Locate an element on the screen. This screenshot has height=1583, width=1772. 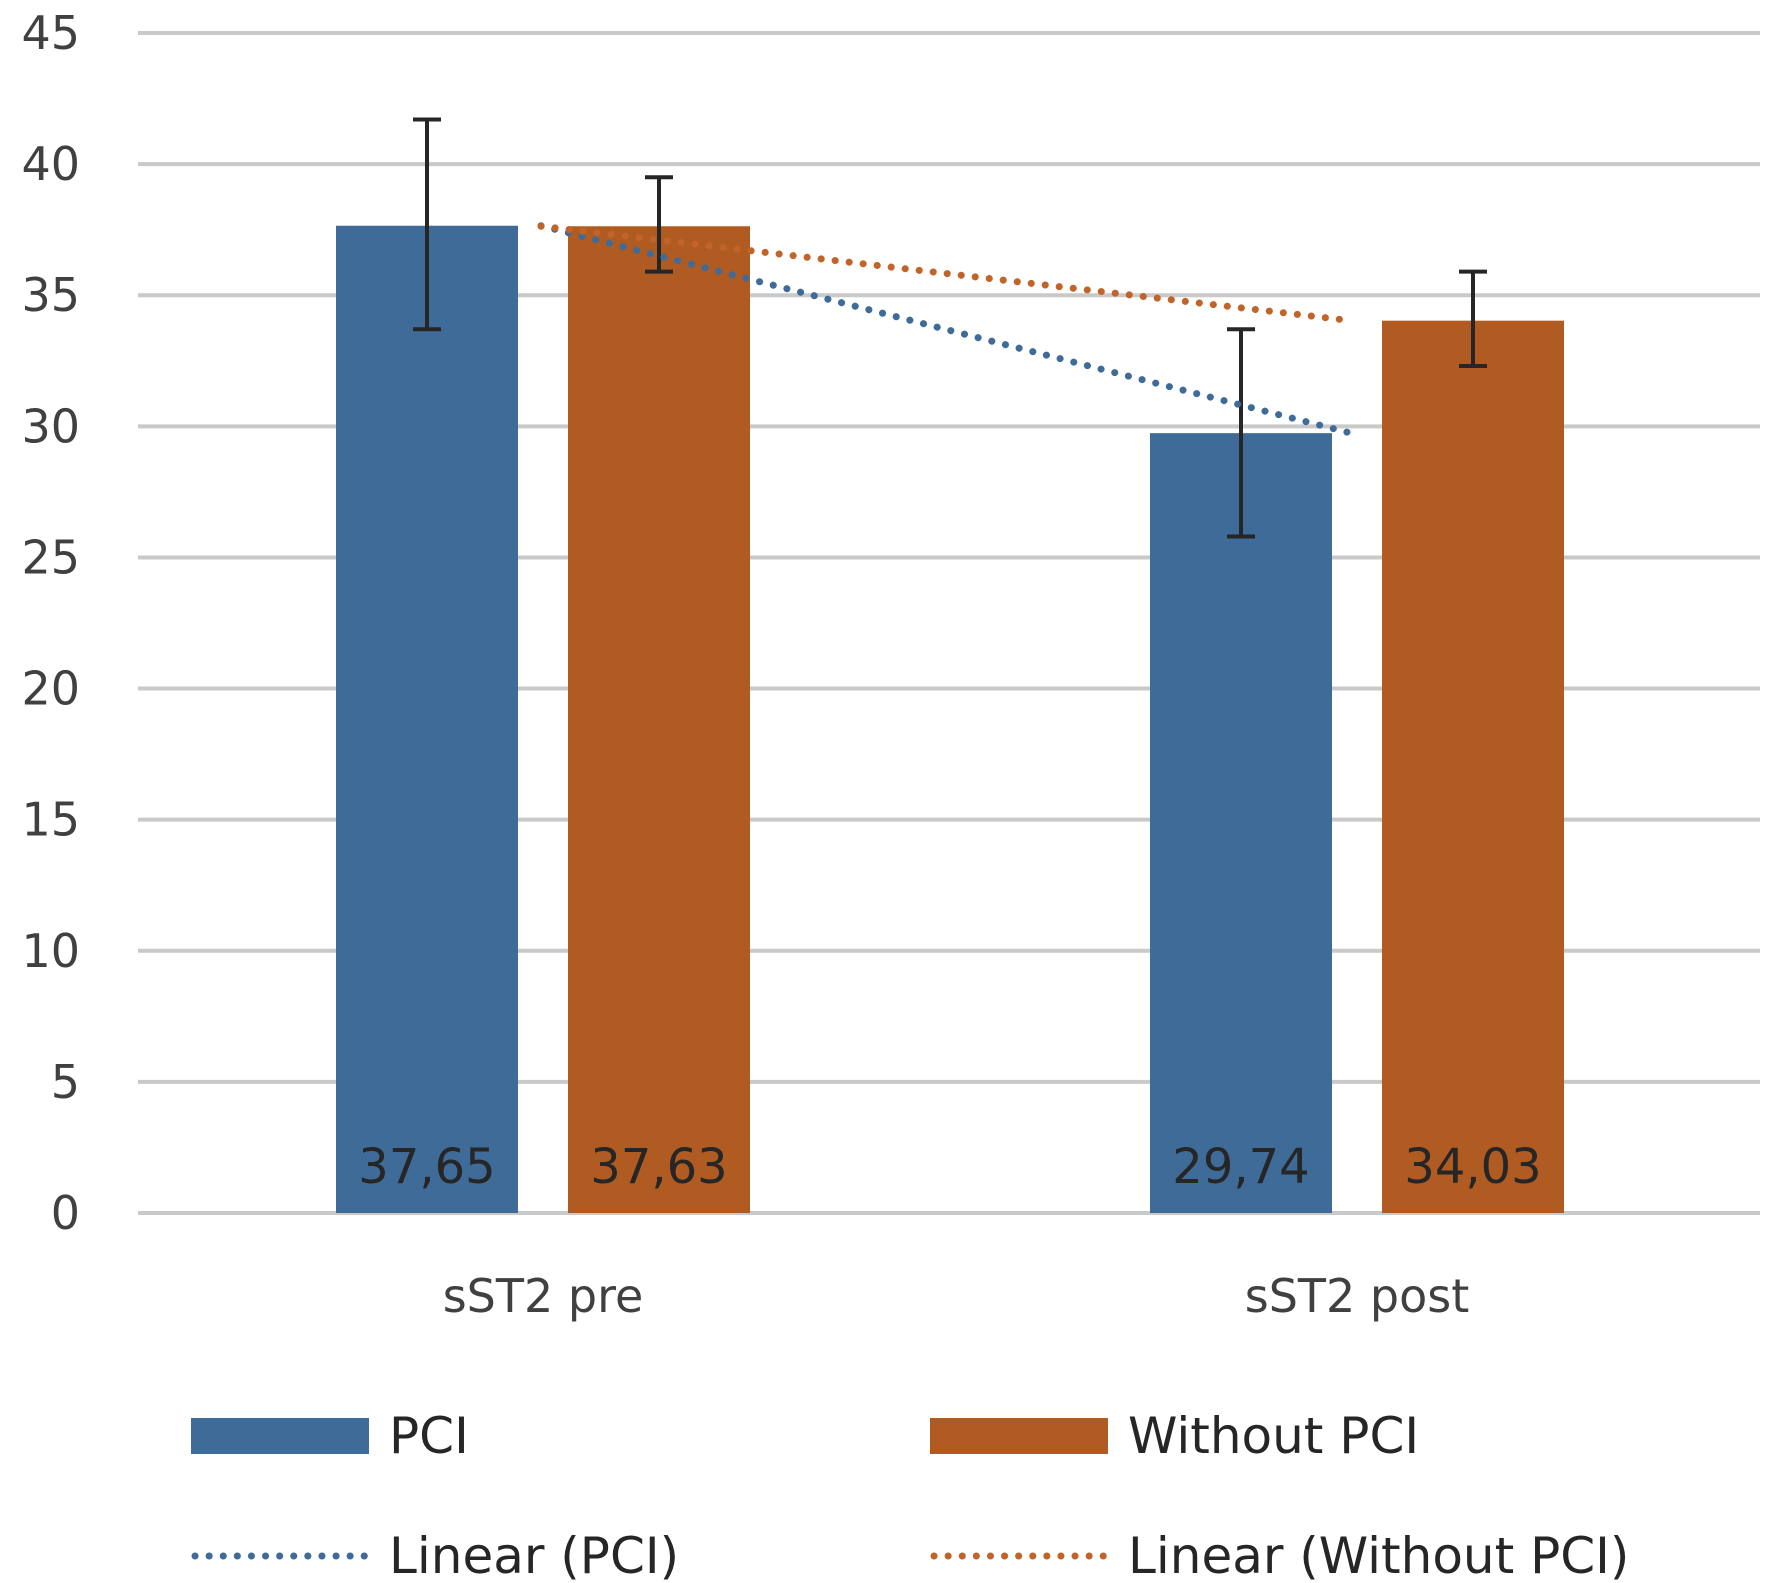
y-axis-ticks: 0 5 10 15 20 25 30 35 40 45 is located at coordinates (50, 623).